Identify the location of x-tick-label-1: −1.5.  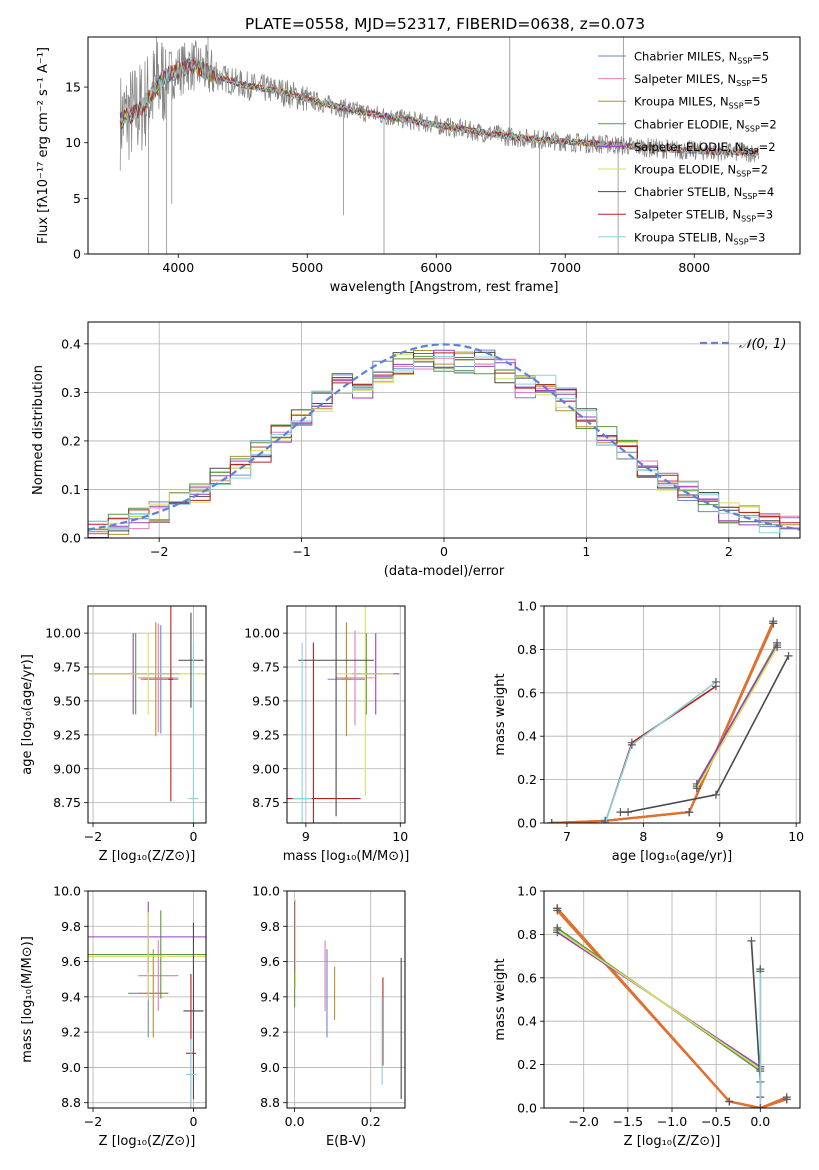
(628, 1121).